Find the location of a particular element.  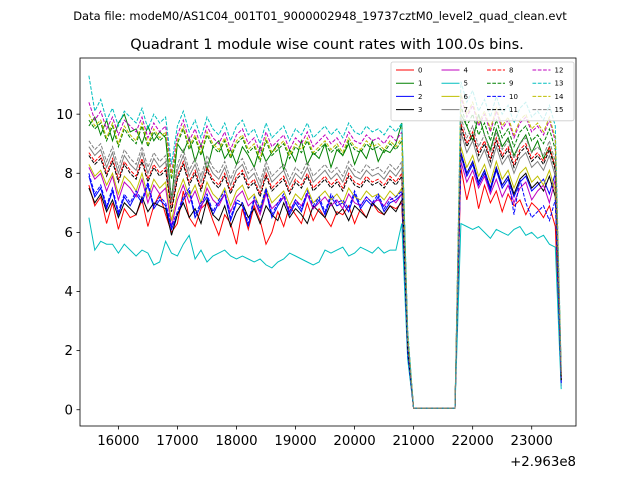

legend-label-13: 13 is located at coordinates (559, 84).